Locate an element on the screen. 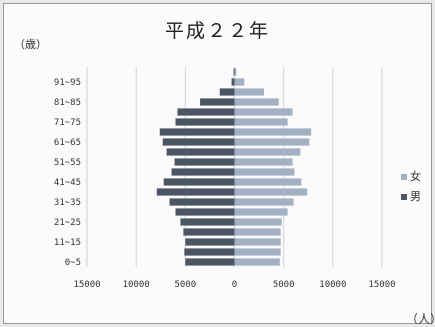  bar-male-76~80 is located at coordinates (206, 112).